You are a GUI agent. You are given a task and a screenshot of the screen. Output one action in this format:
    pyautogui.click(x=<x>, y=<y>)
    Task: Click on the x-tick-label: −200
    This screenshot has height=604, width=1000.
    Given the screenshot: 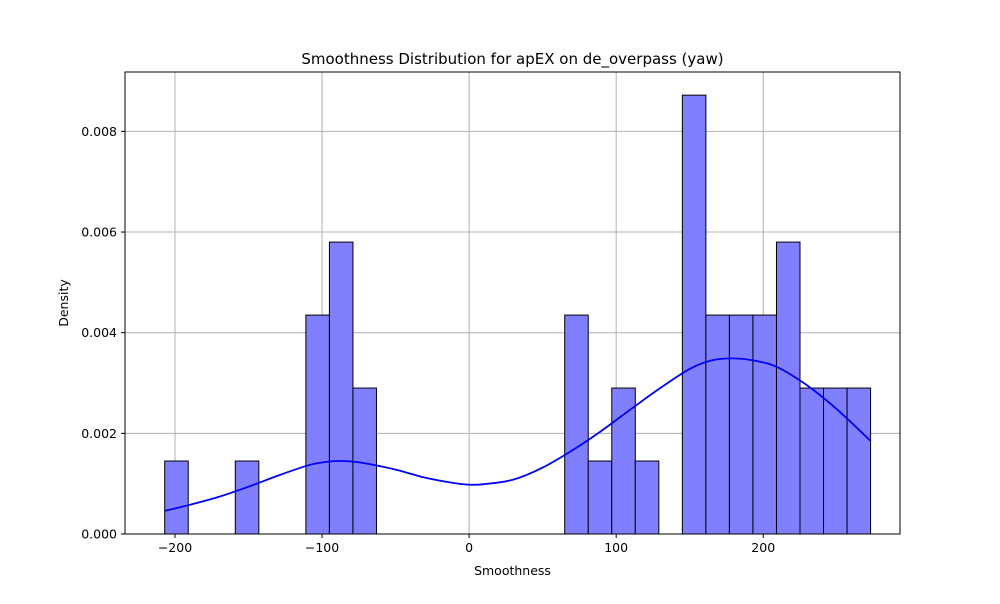 What is the action you would take?
    pyautogui.click(x=175, y=547)
    